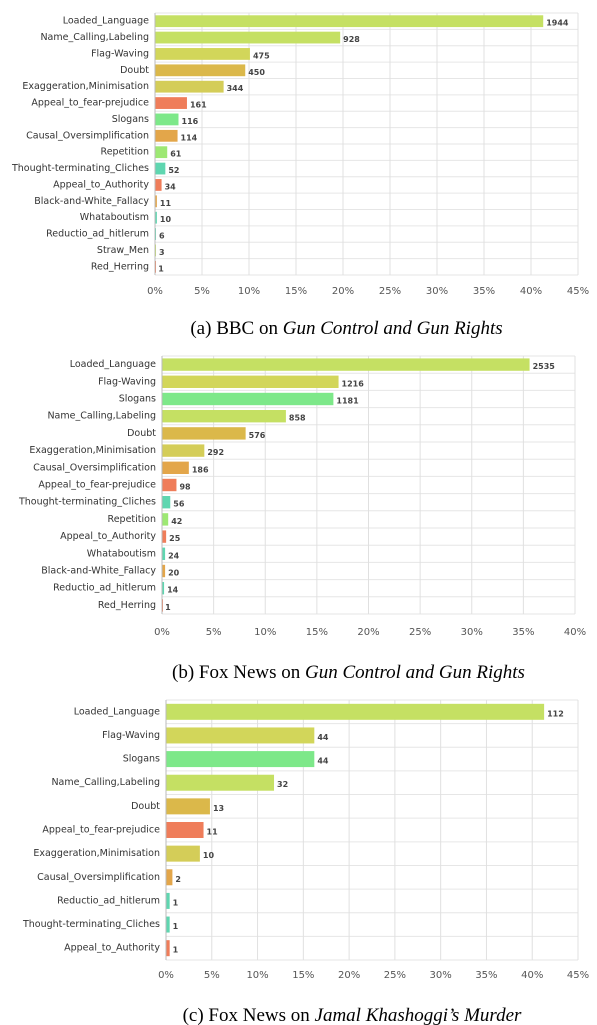  Describe the element at coordinates (215, 452) in the screenshot. I see `count-label: 292` at that location.